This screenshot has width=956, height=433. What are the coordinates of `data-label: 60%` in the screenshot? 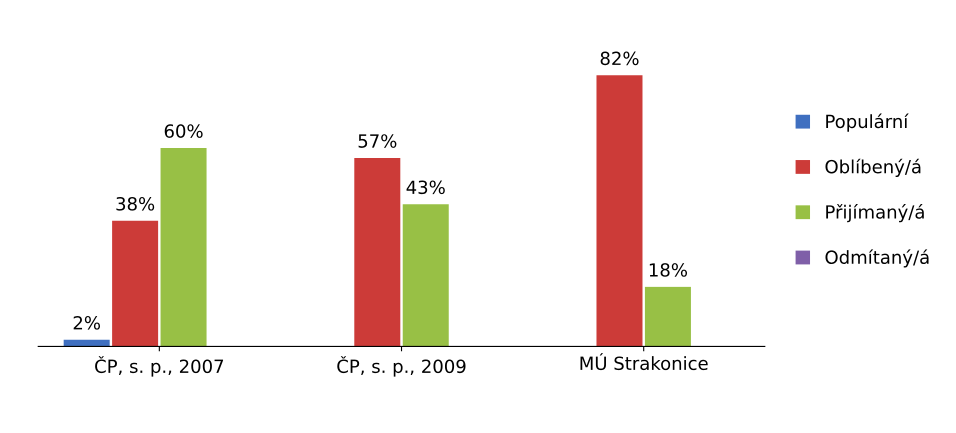 It's located at (183, 131).